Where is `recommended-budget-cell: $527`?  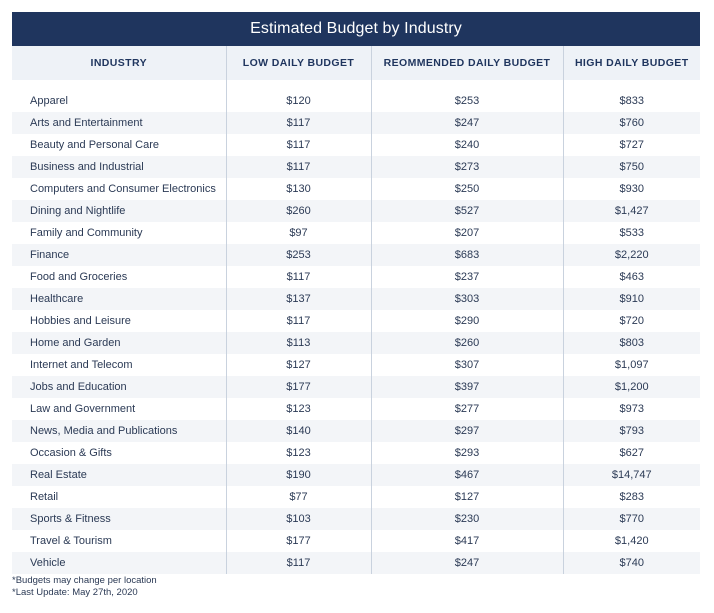 recommended-budget-cell: $527 is located at coordinates (466, 211).